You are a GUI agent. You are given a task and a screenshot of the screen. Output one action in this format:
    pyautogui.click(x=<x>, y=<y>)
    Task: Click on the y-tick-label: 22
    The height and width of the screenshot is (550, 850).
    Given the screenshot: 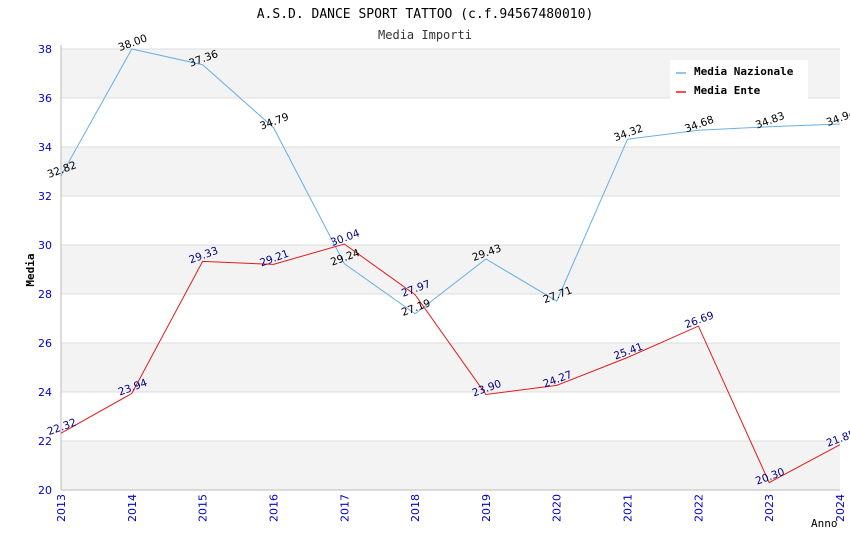 What is the action you would take?
    pyautogui.click(x=45, y=441)
    